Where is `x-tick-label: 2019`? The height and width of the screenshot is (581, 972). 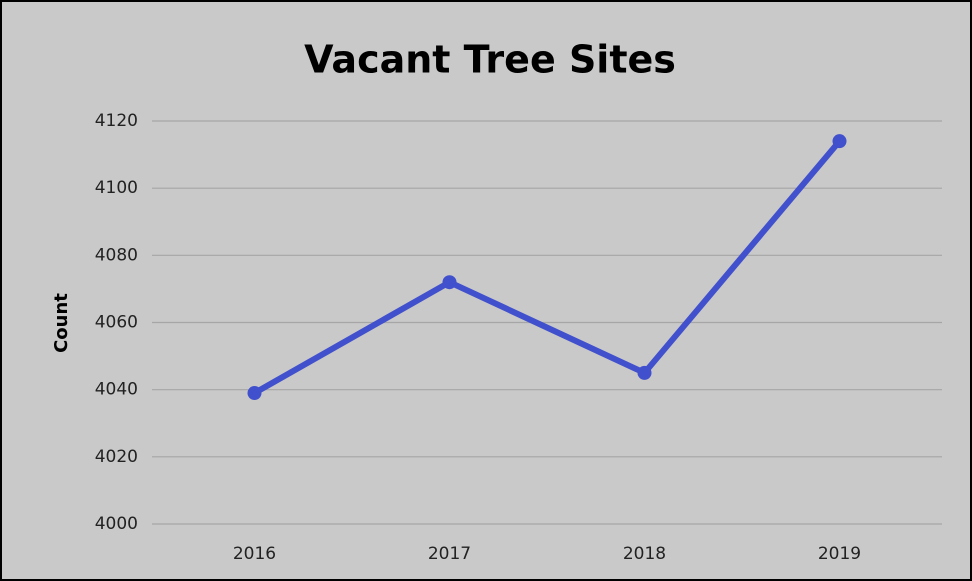
x-tick-label: 2019 is located at coordinates (839, 554).